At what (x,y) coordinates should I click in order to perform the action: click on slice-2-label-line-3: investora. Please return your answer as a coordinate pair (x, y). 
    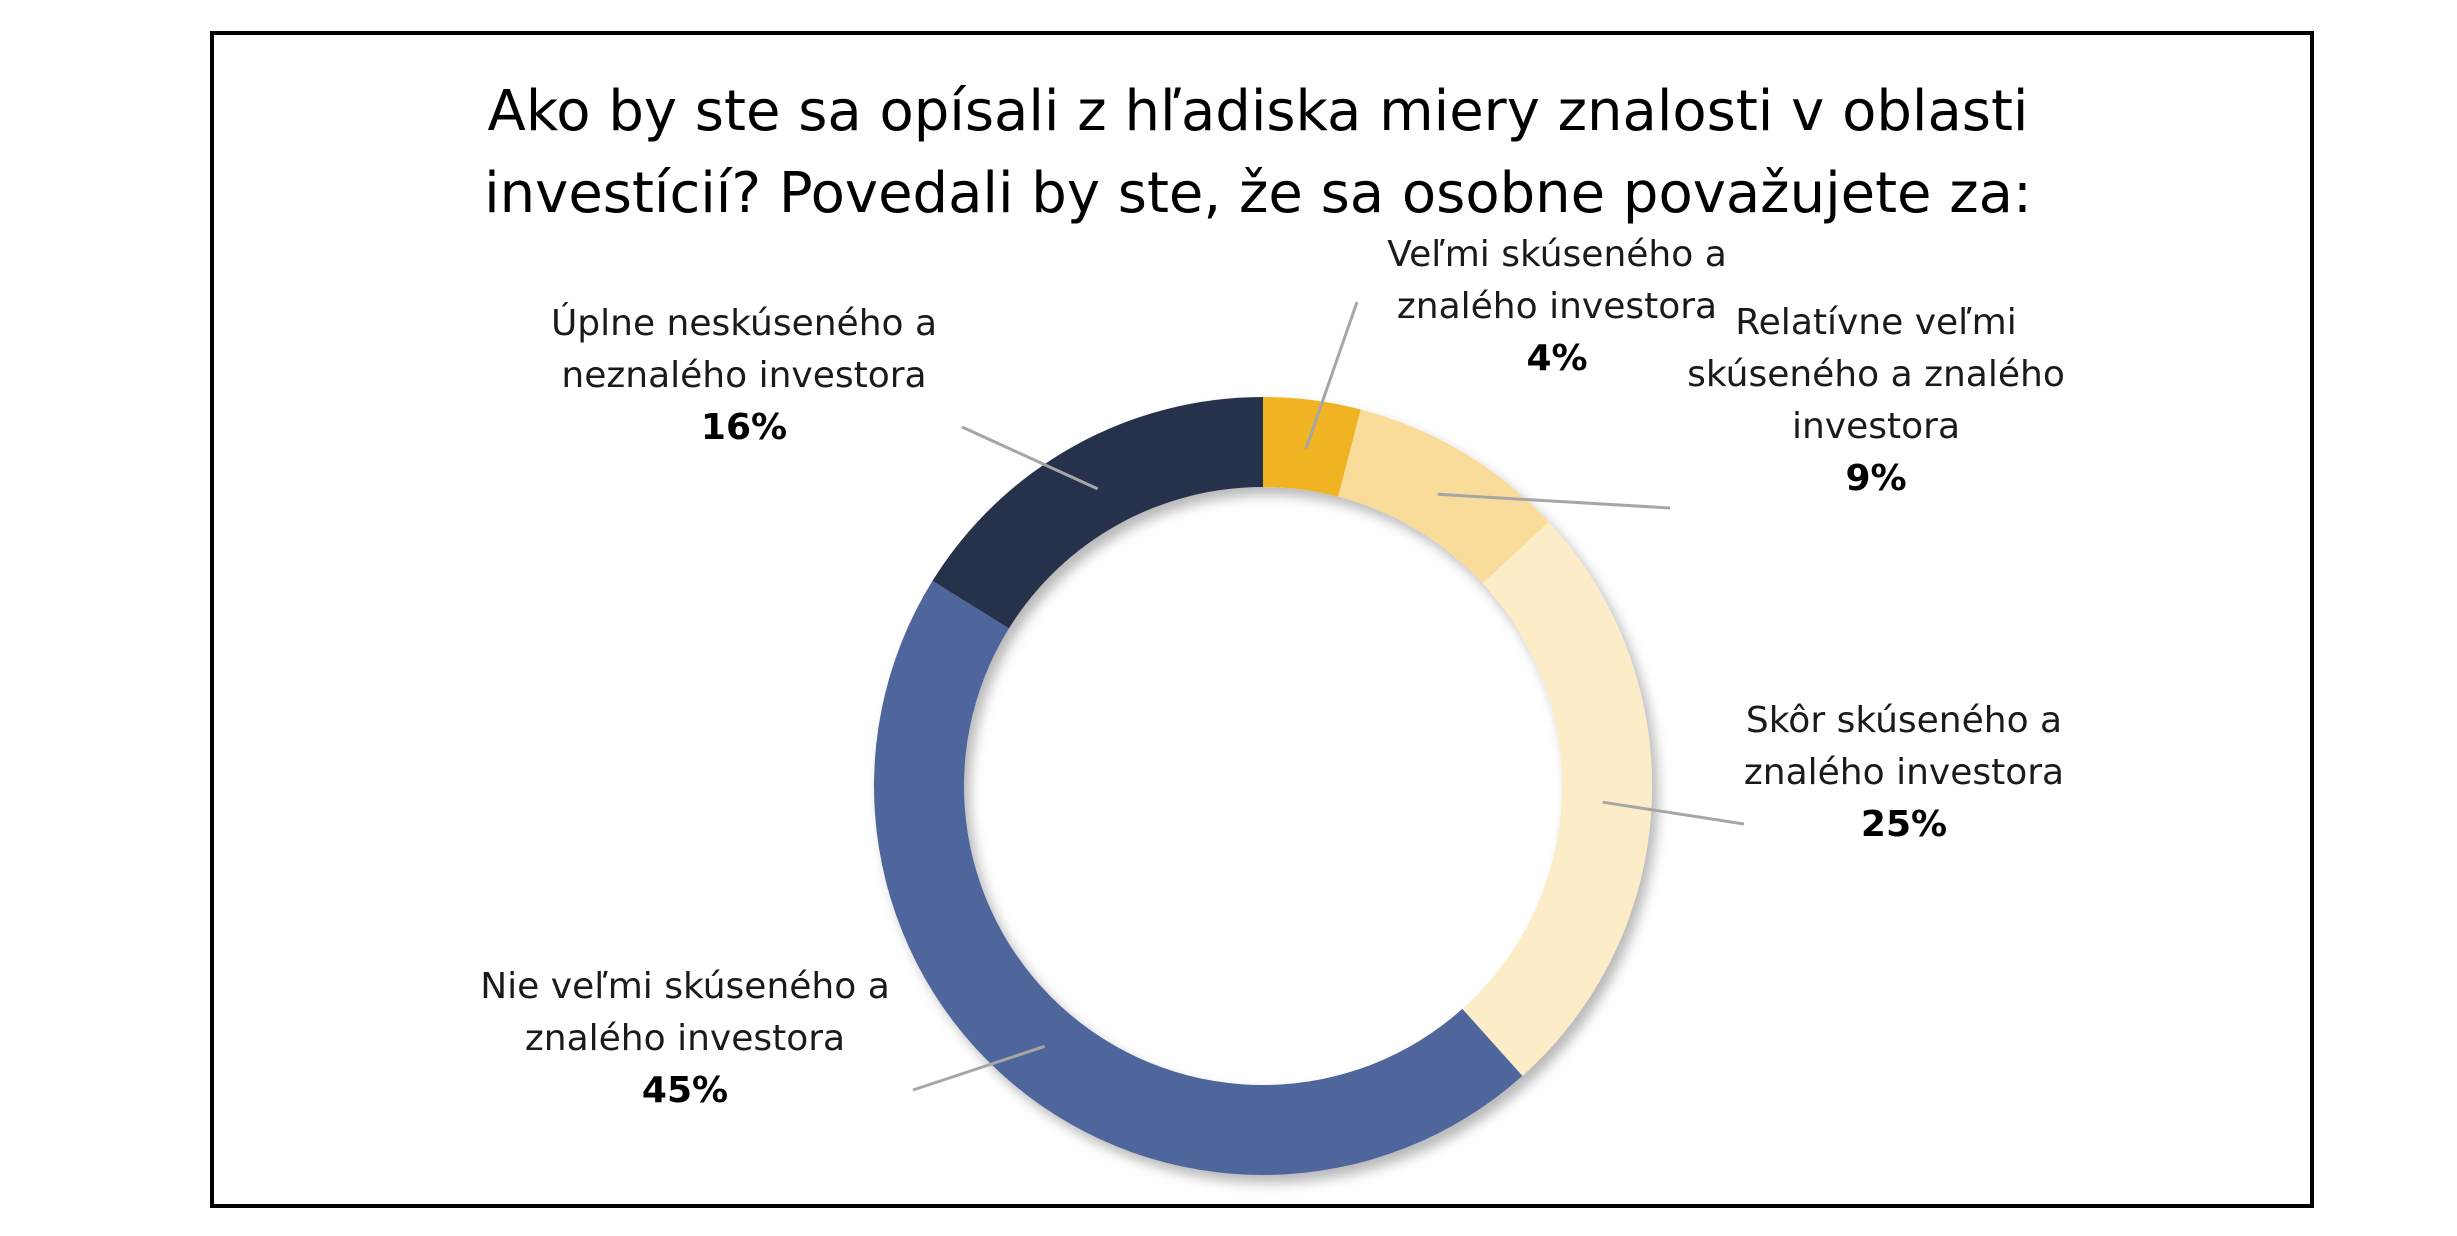
    Looking at the image, I should click on (1876, 426).